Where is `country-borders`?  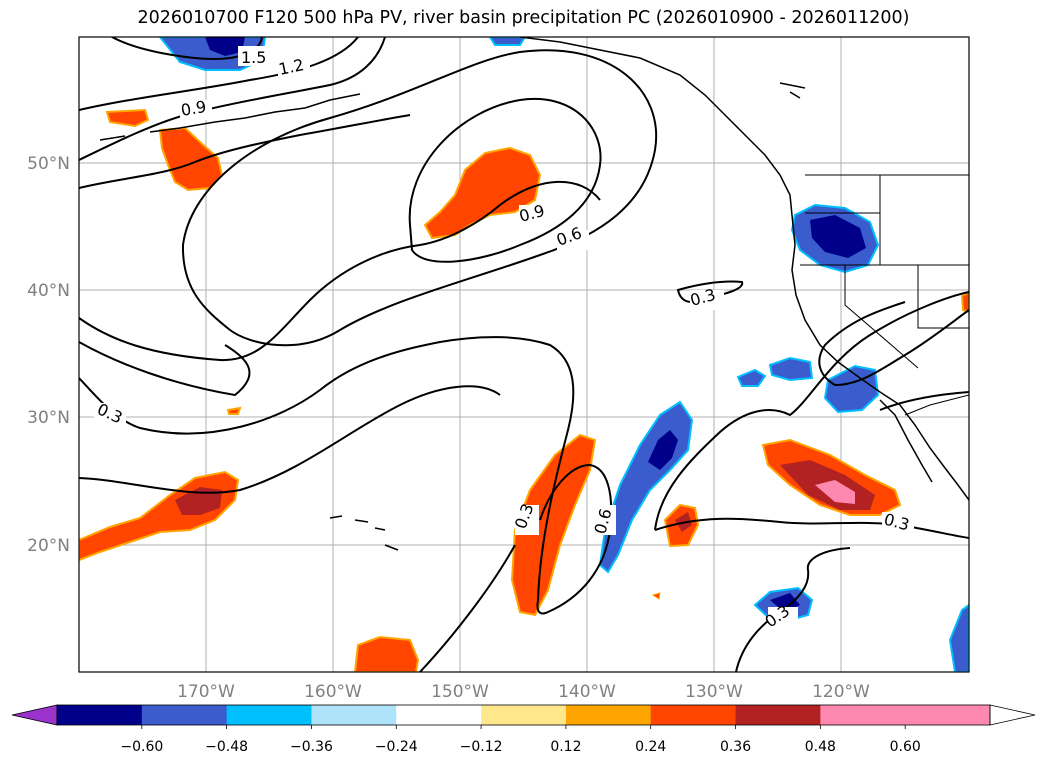 country-borders is located at coordinates (884, 295).